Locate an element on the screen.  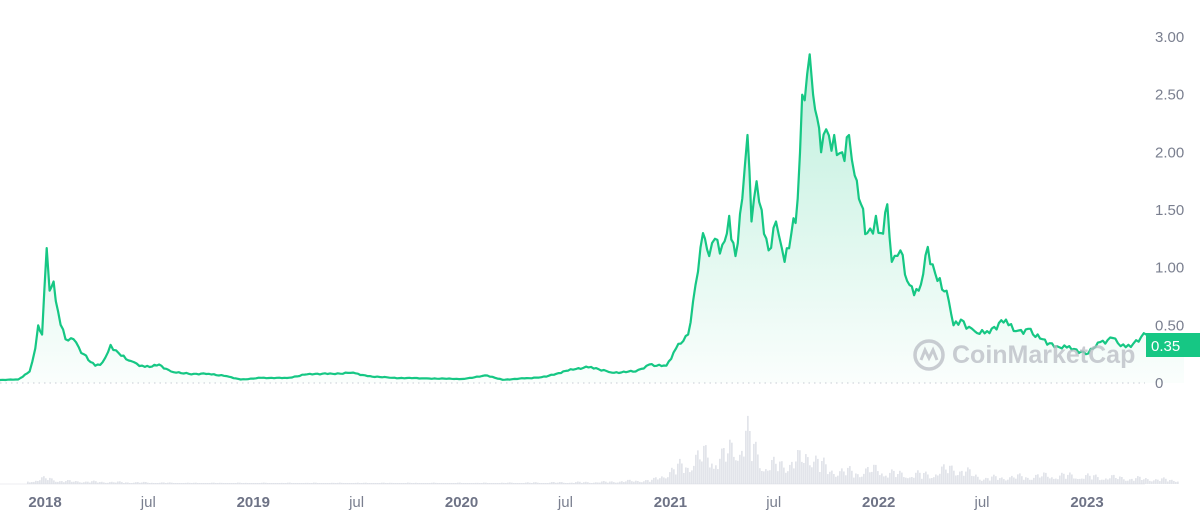
y-tick-label: 1.00 is located at coordinates (1169, 268).